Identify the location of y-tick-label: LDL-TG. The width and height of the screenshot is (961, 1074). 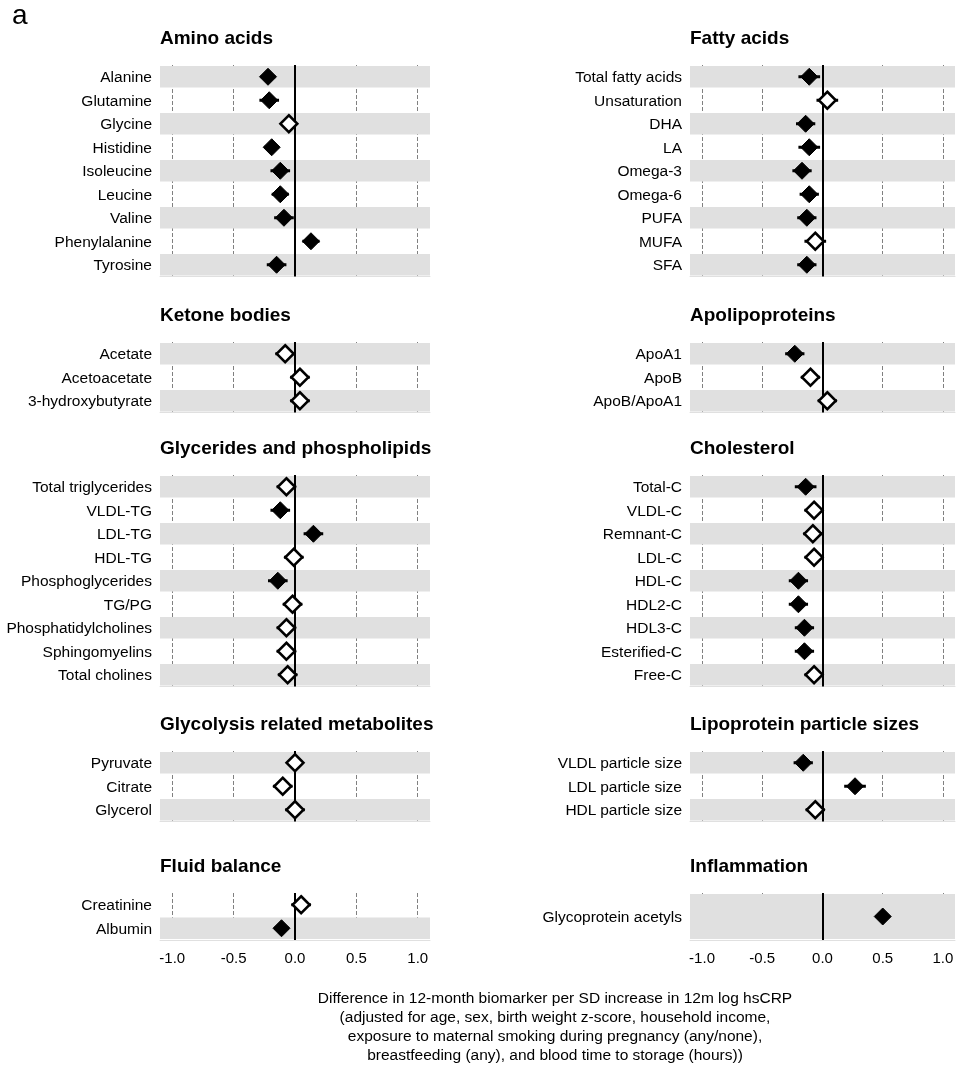
(124, 534).